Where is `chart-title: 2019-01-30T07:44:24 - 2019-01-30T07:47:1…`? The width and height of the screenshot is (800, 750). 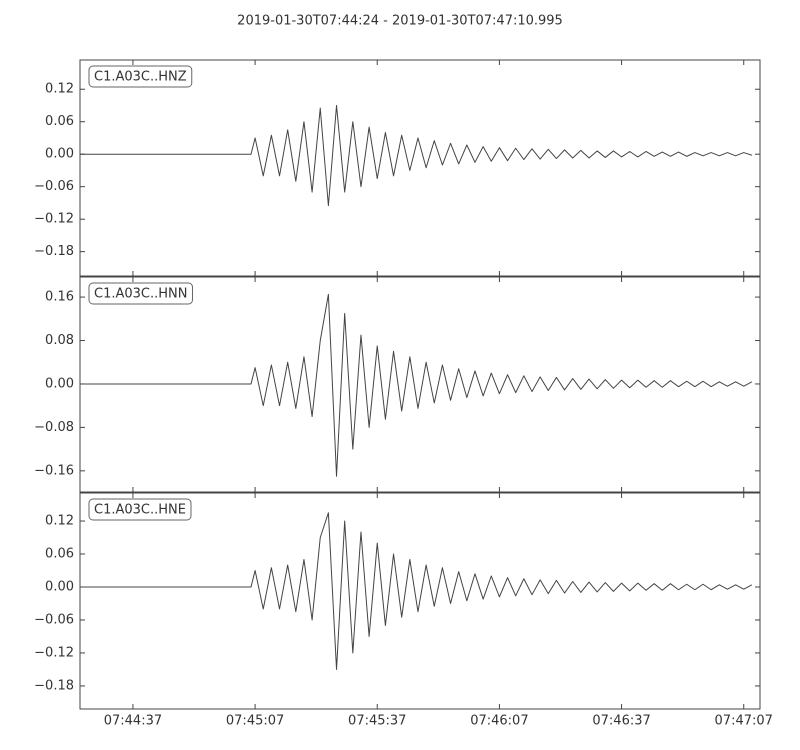 chart-title: 2019-01-30T07:44:24 - 2019-01-30T07:47:1… is located at coordinates (400, 21).